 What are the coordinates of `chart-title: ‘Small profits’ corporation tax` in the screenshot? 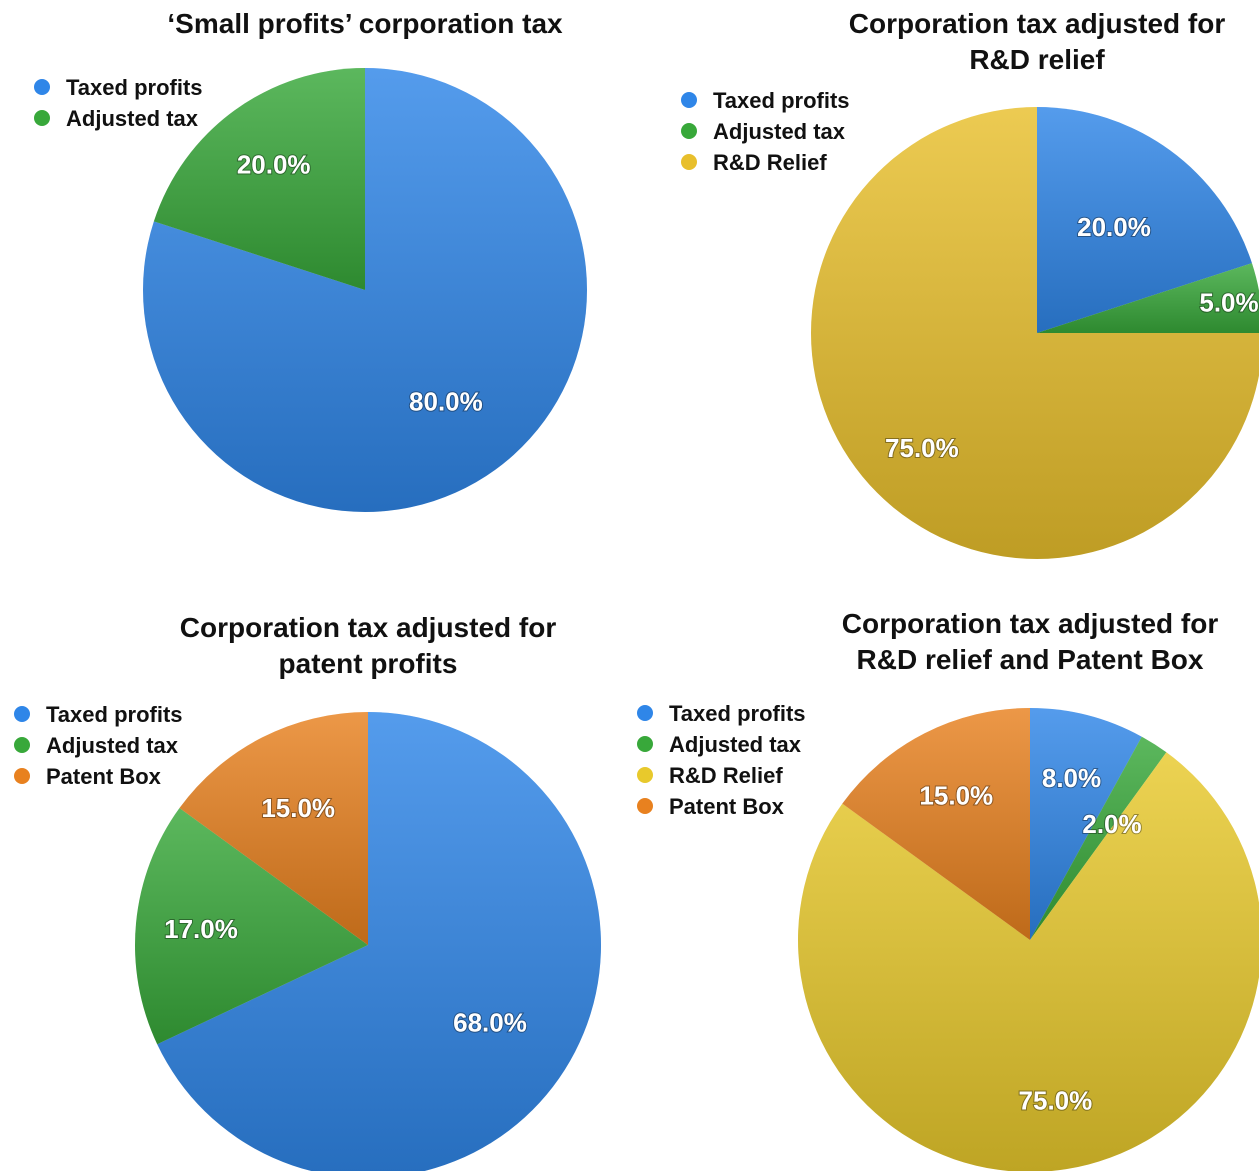 It's located at (365, 23).